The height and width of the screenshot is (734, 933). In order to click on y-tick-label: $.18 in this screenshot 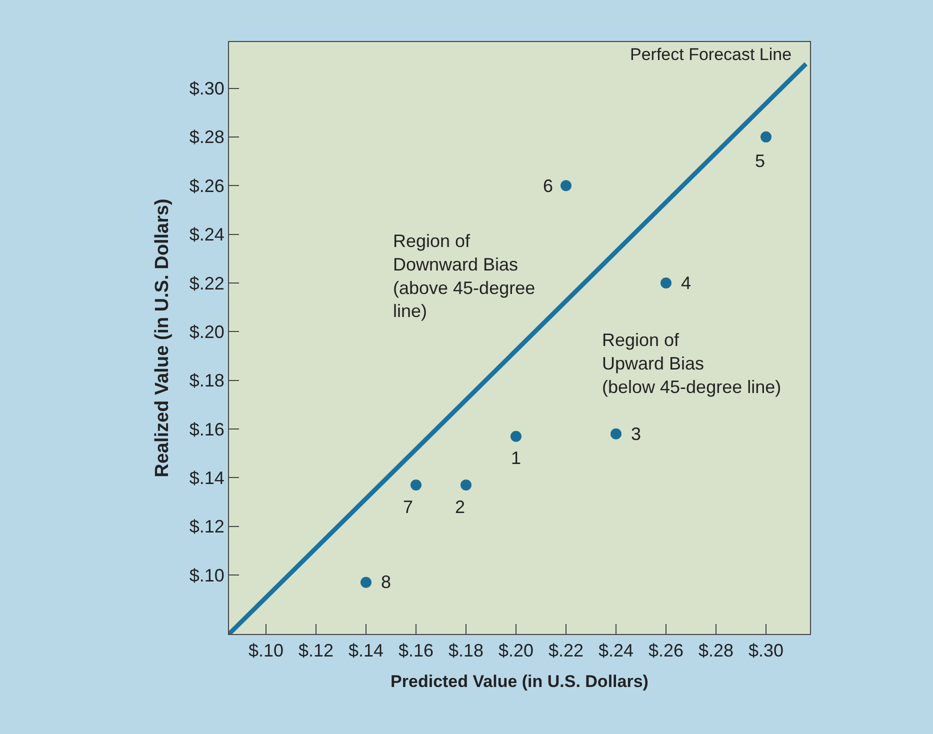, I will do `click(206, 380)`.